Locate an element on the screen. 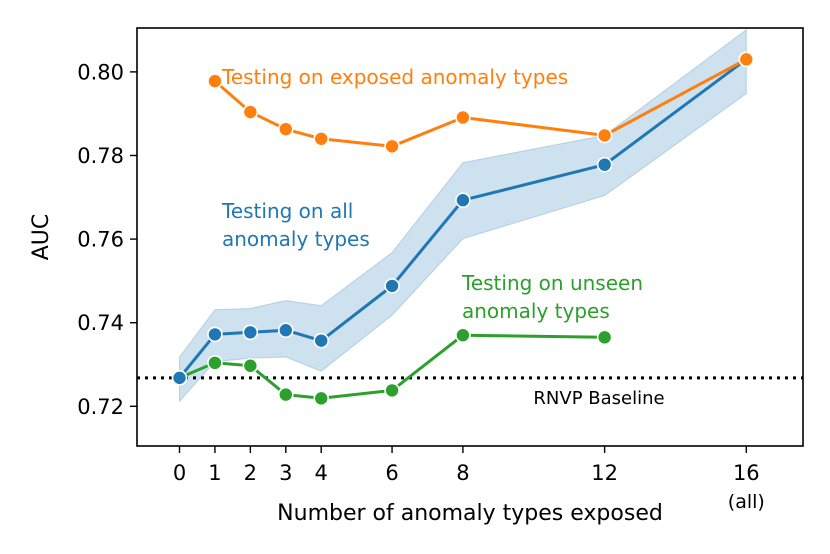 This screenshot has height=554, width=830. x-tick-label: 12 is located at coordinates (604, 473).